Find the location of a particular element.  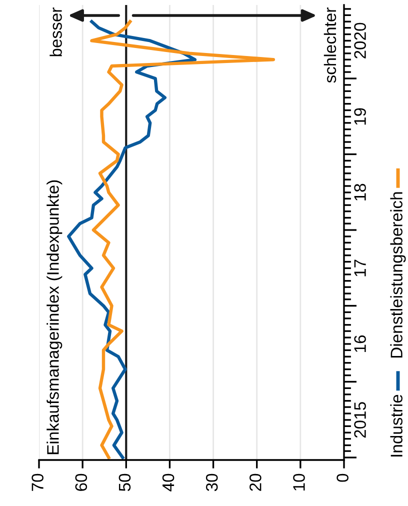

x-tick-label: 40 is located at coordinates (168, 483).